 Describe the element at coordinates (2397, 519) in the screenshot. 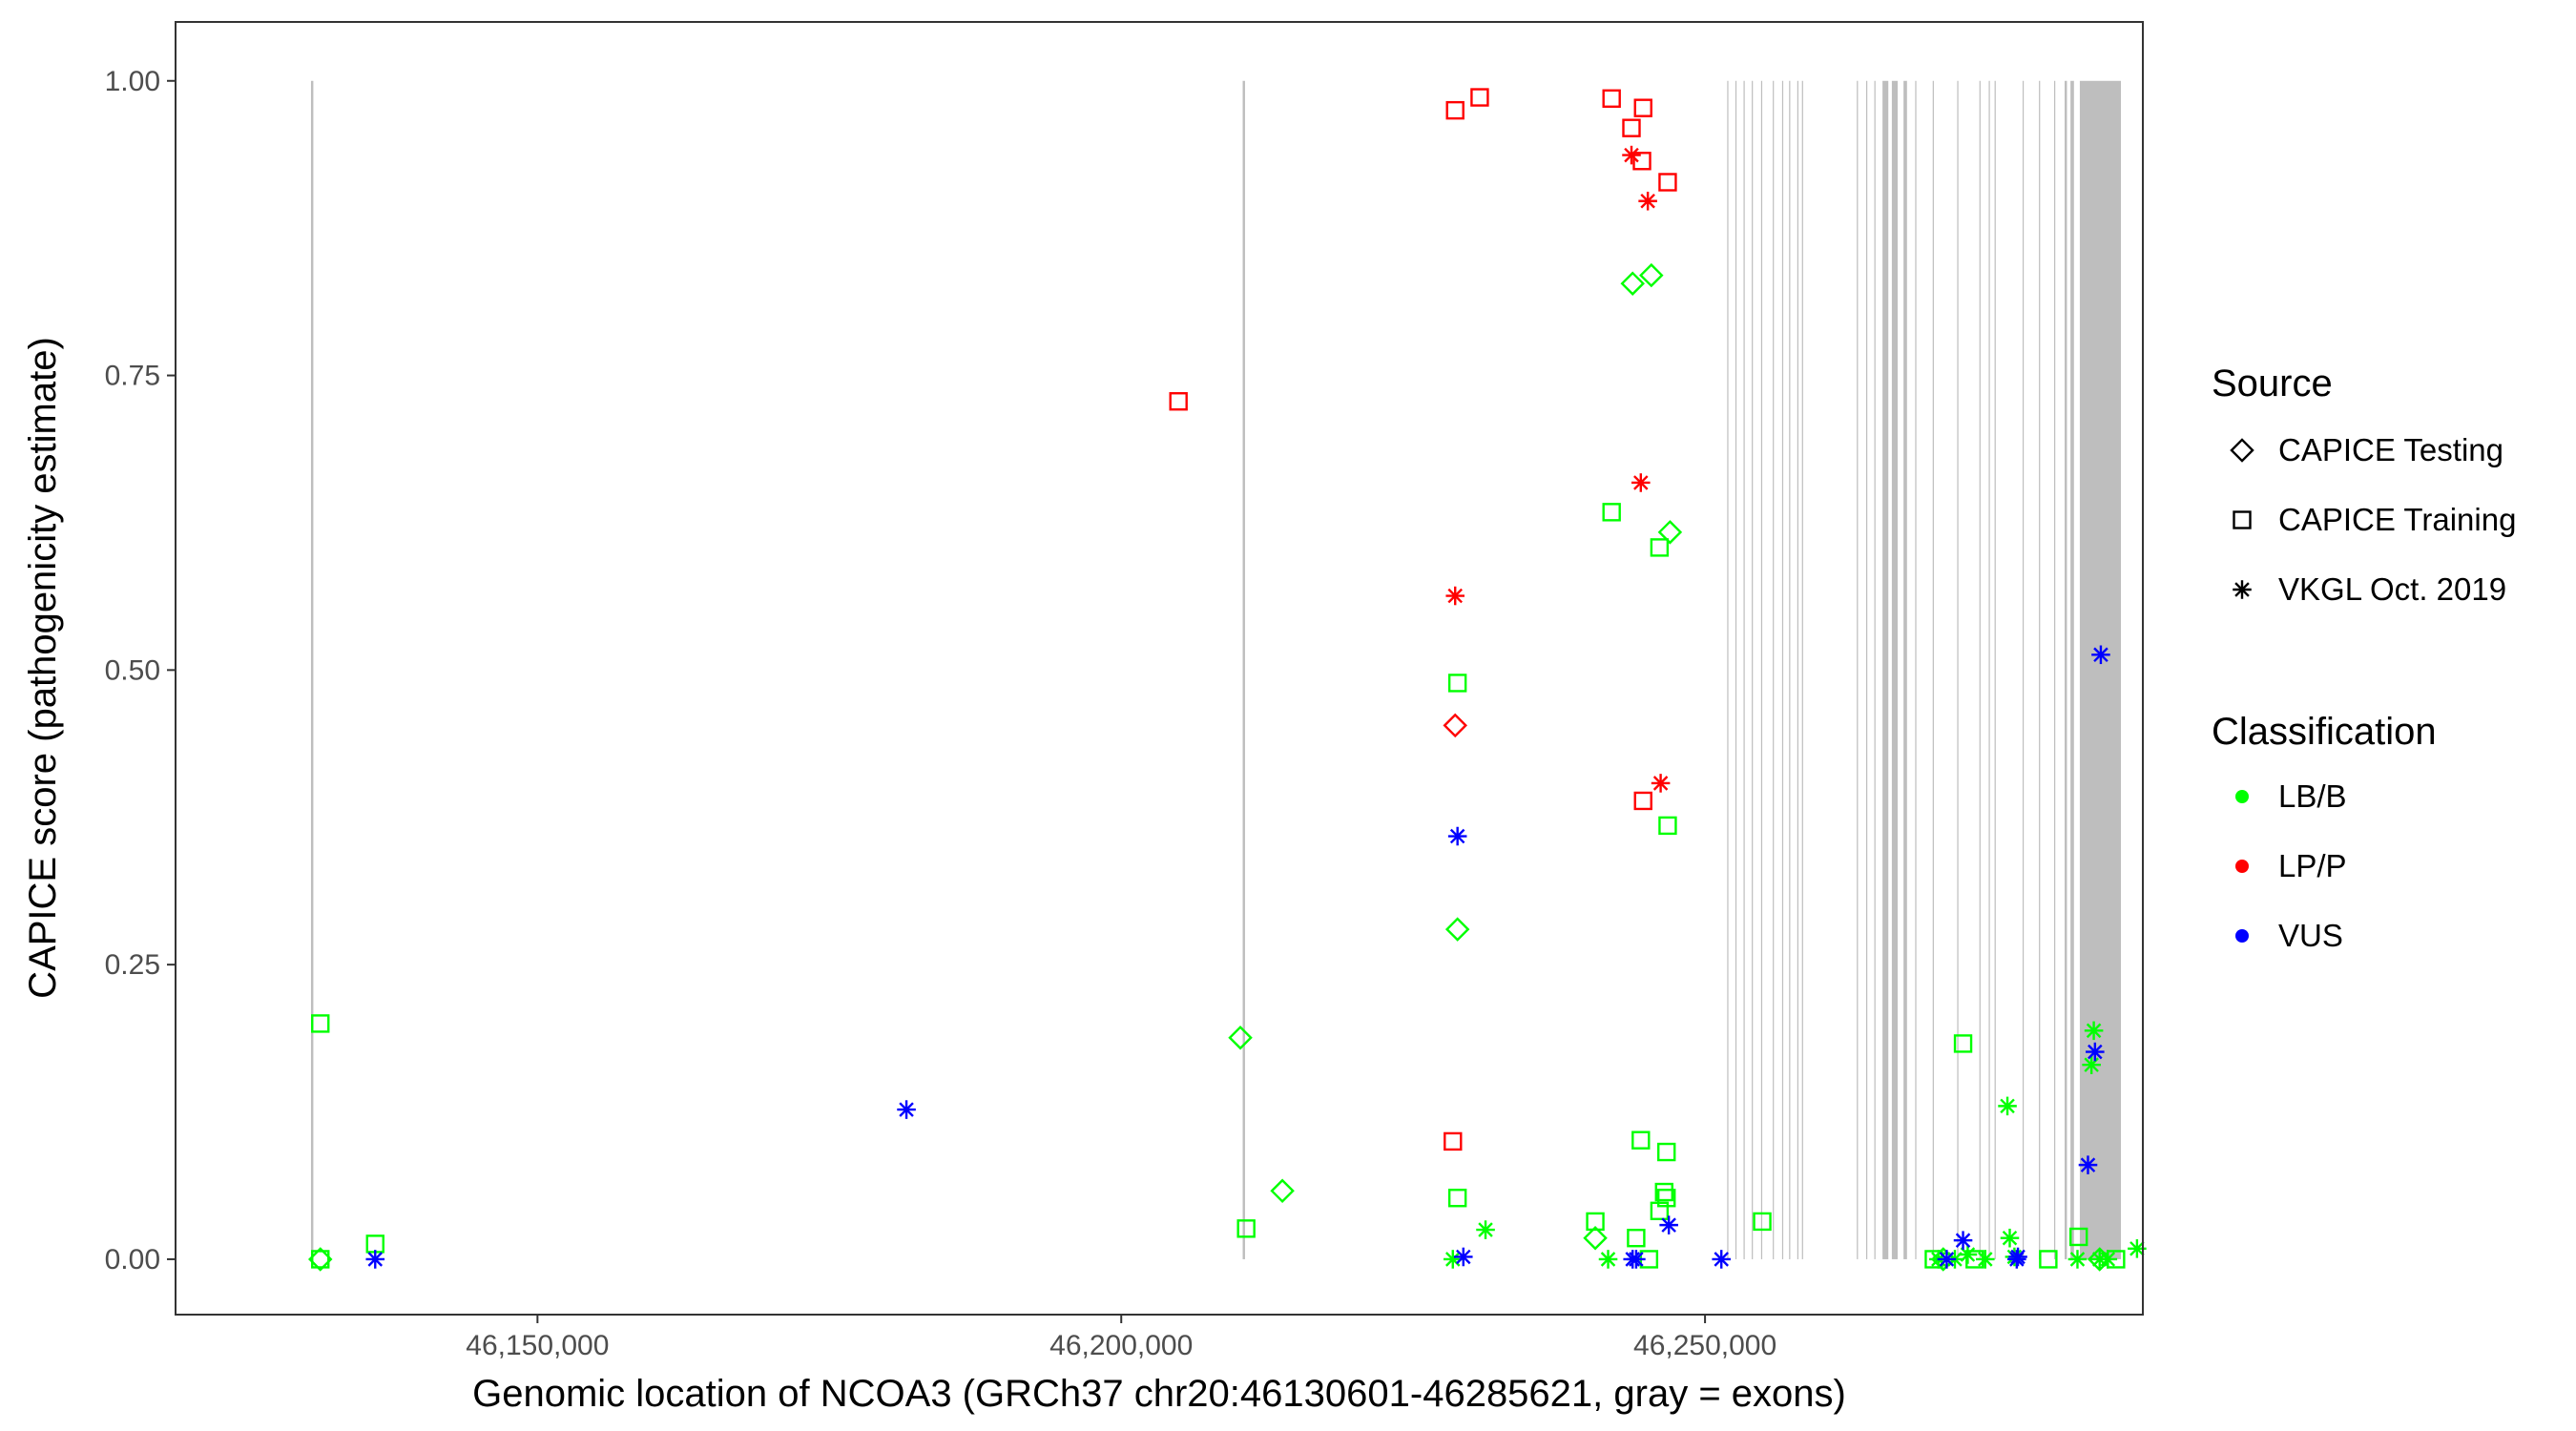

I see `legend-source-label: CAPICE Training` at that location.